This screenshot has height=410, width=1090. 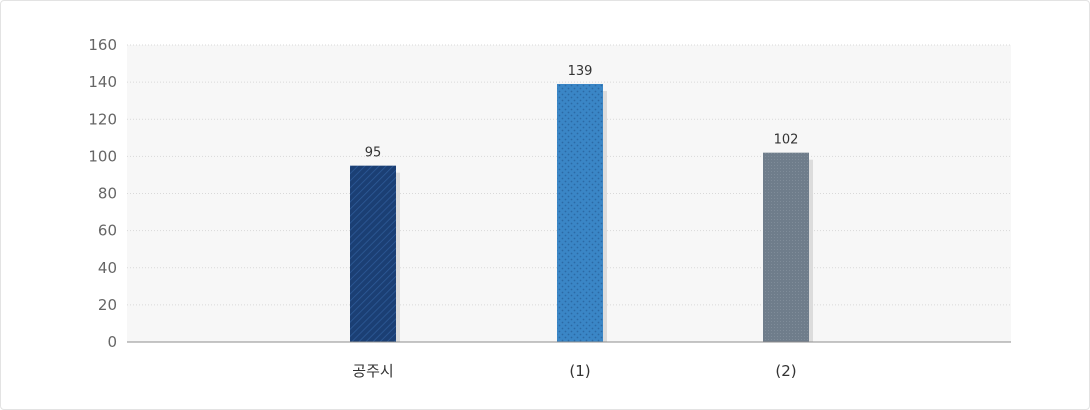 I want to click on y-tick-label: 100, so click(x=102, y=156).